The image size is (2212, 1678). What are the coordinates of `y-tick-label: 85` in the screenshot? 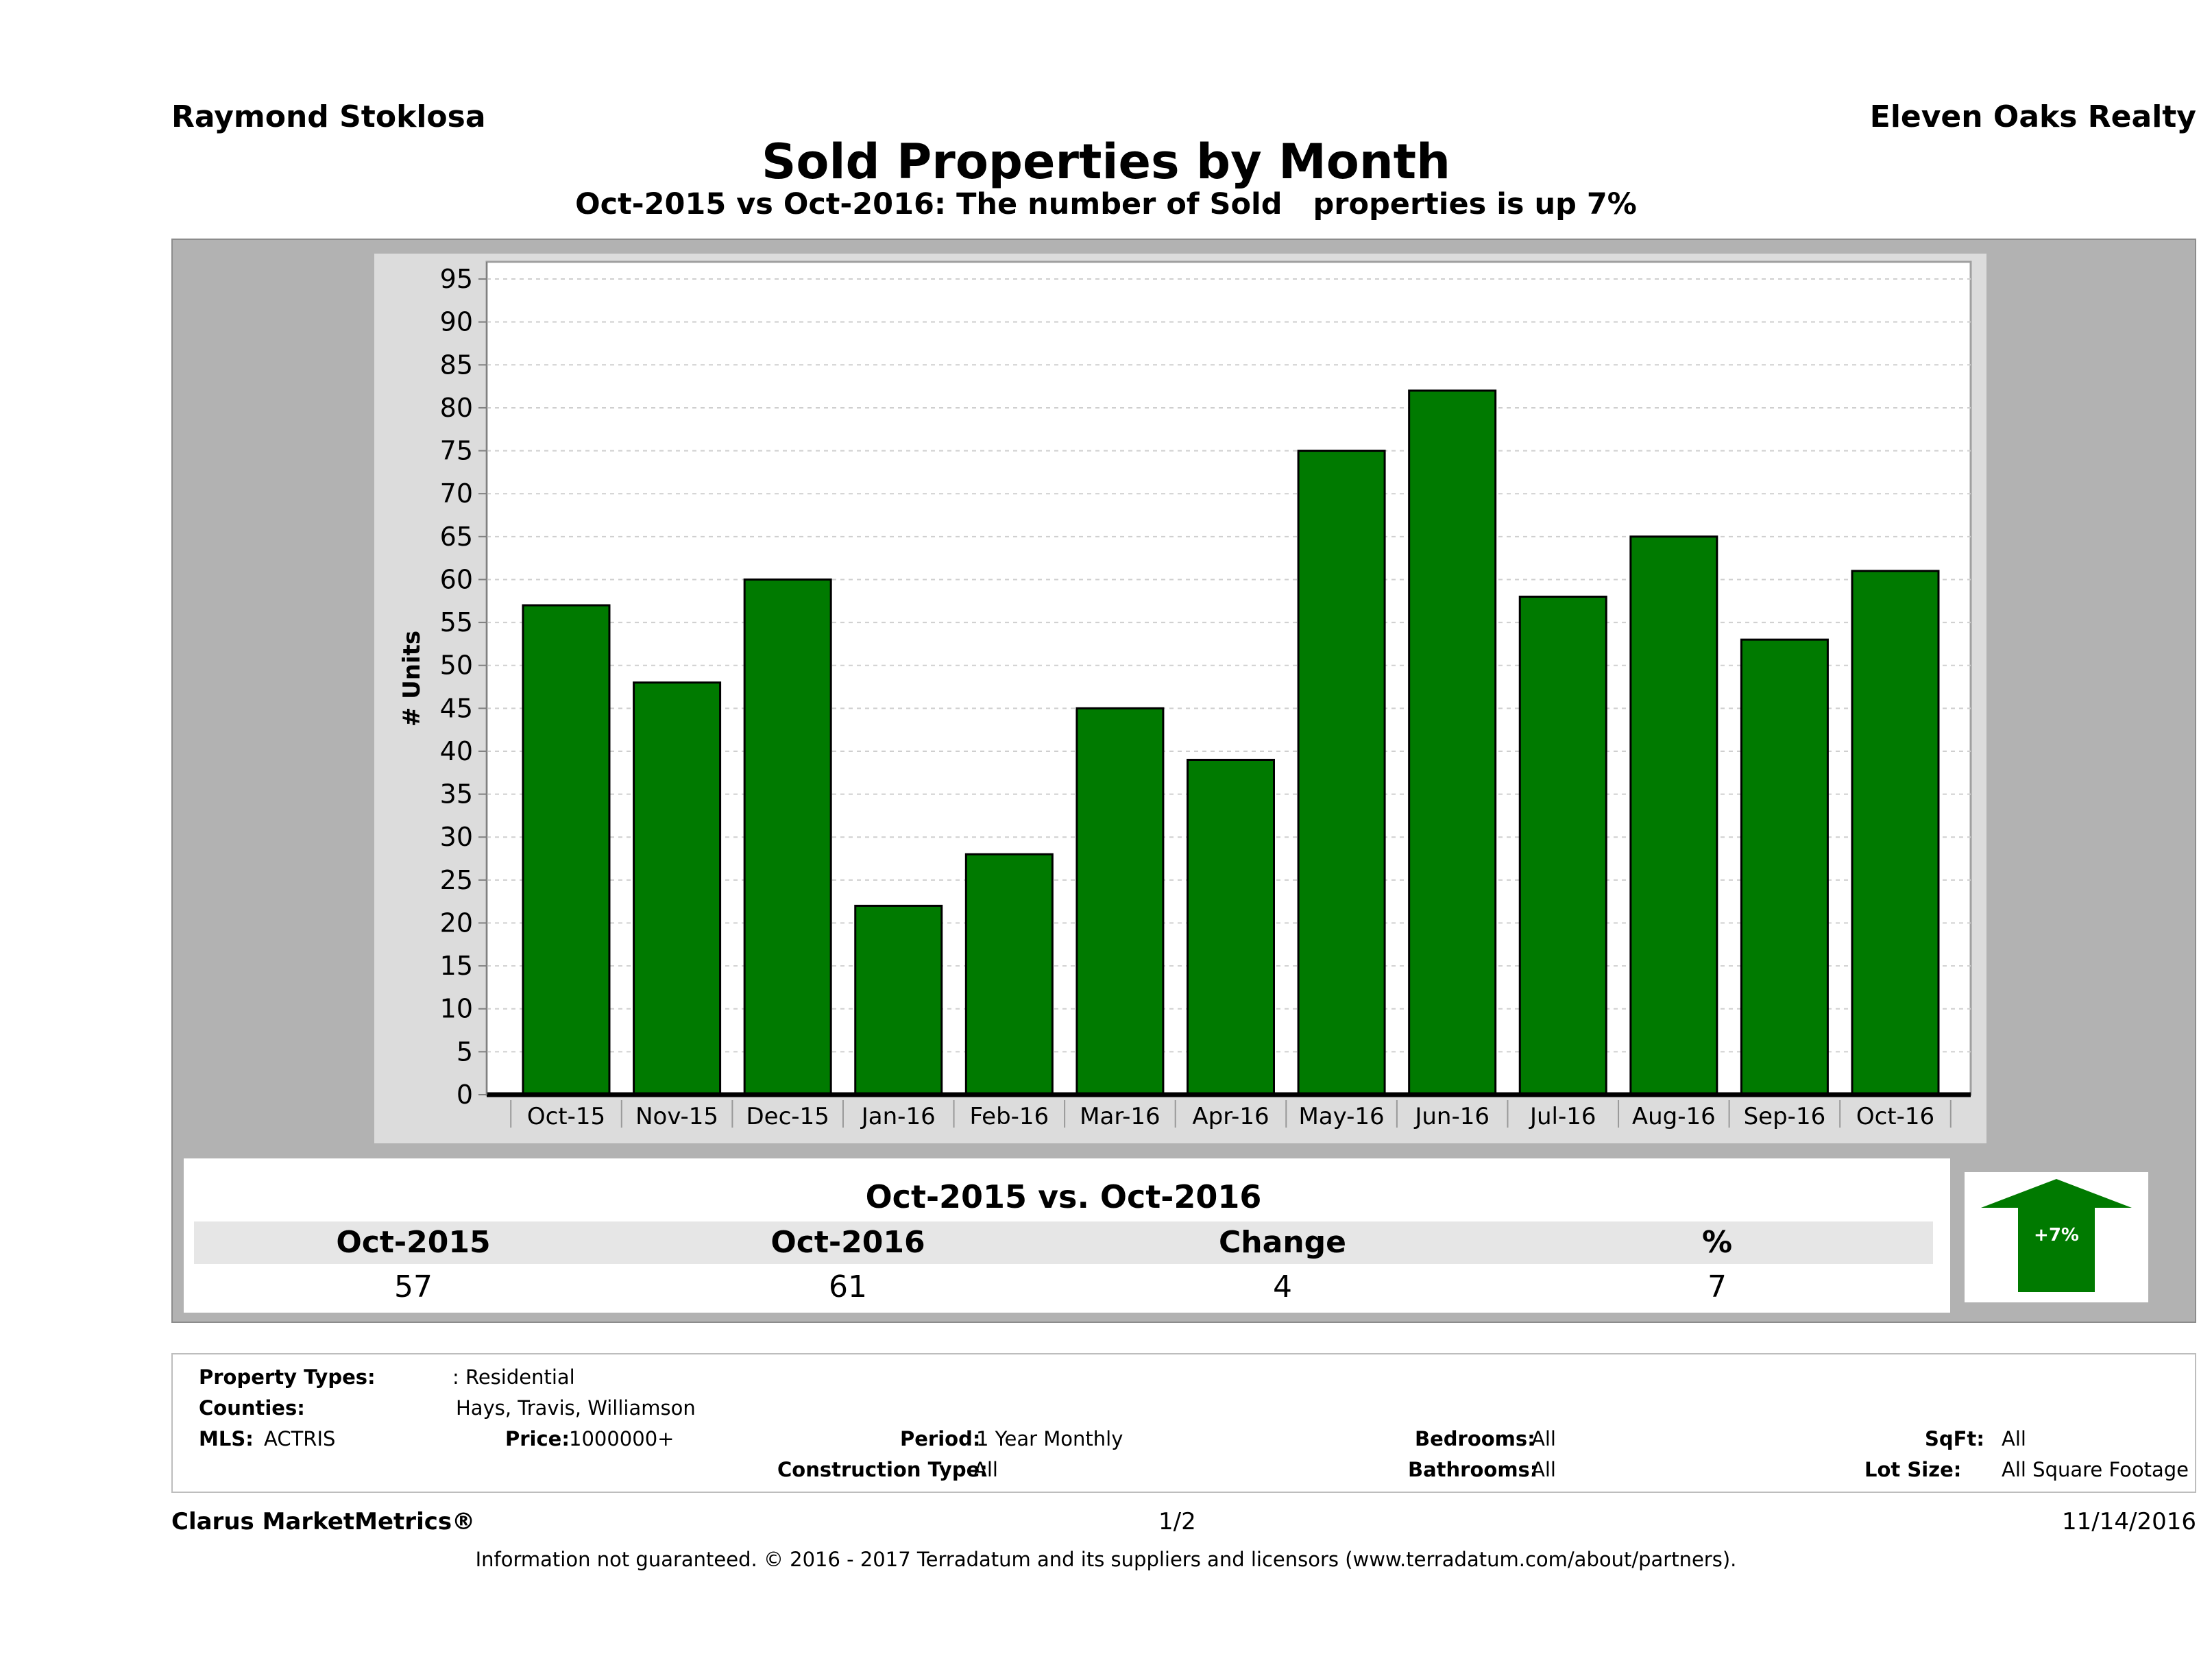 It's located at (457, 365).